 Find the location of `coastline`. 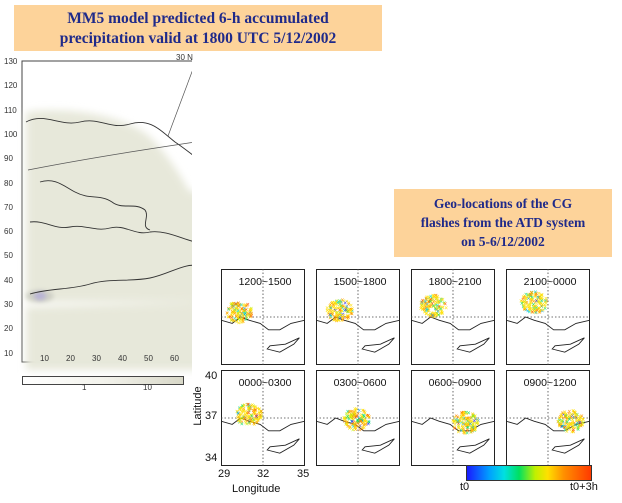

coastline is located at coordinates (263, 323).